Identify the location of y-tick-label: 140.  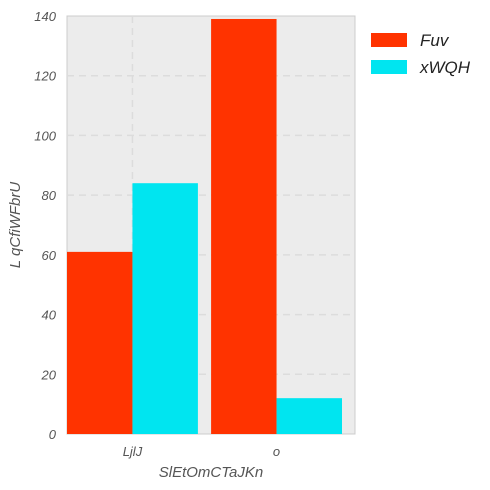
(45, 16).